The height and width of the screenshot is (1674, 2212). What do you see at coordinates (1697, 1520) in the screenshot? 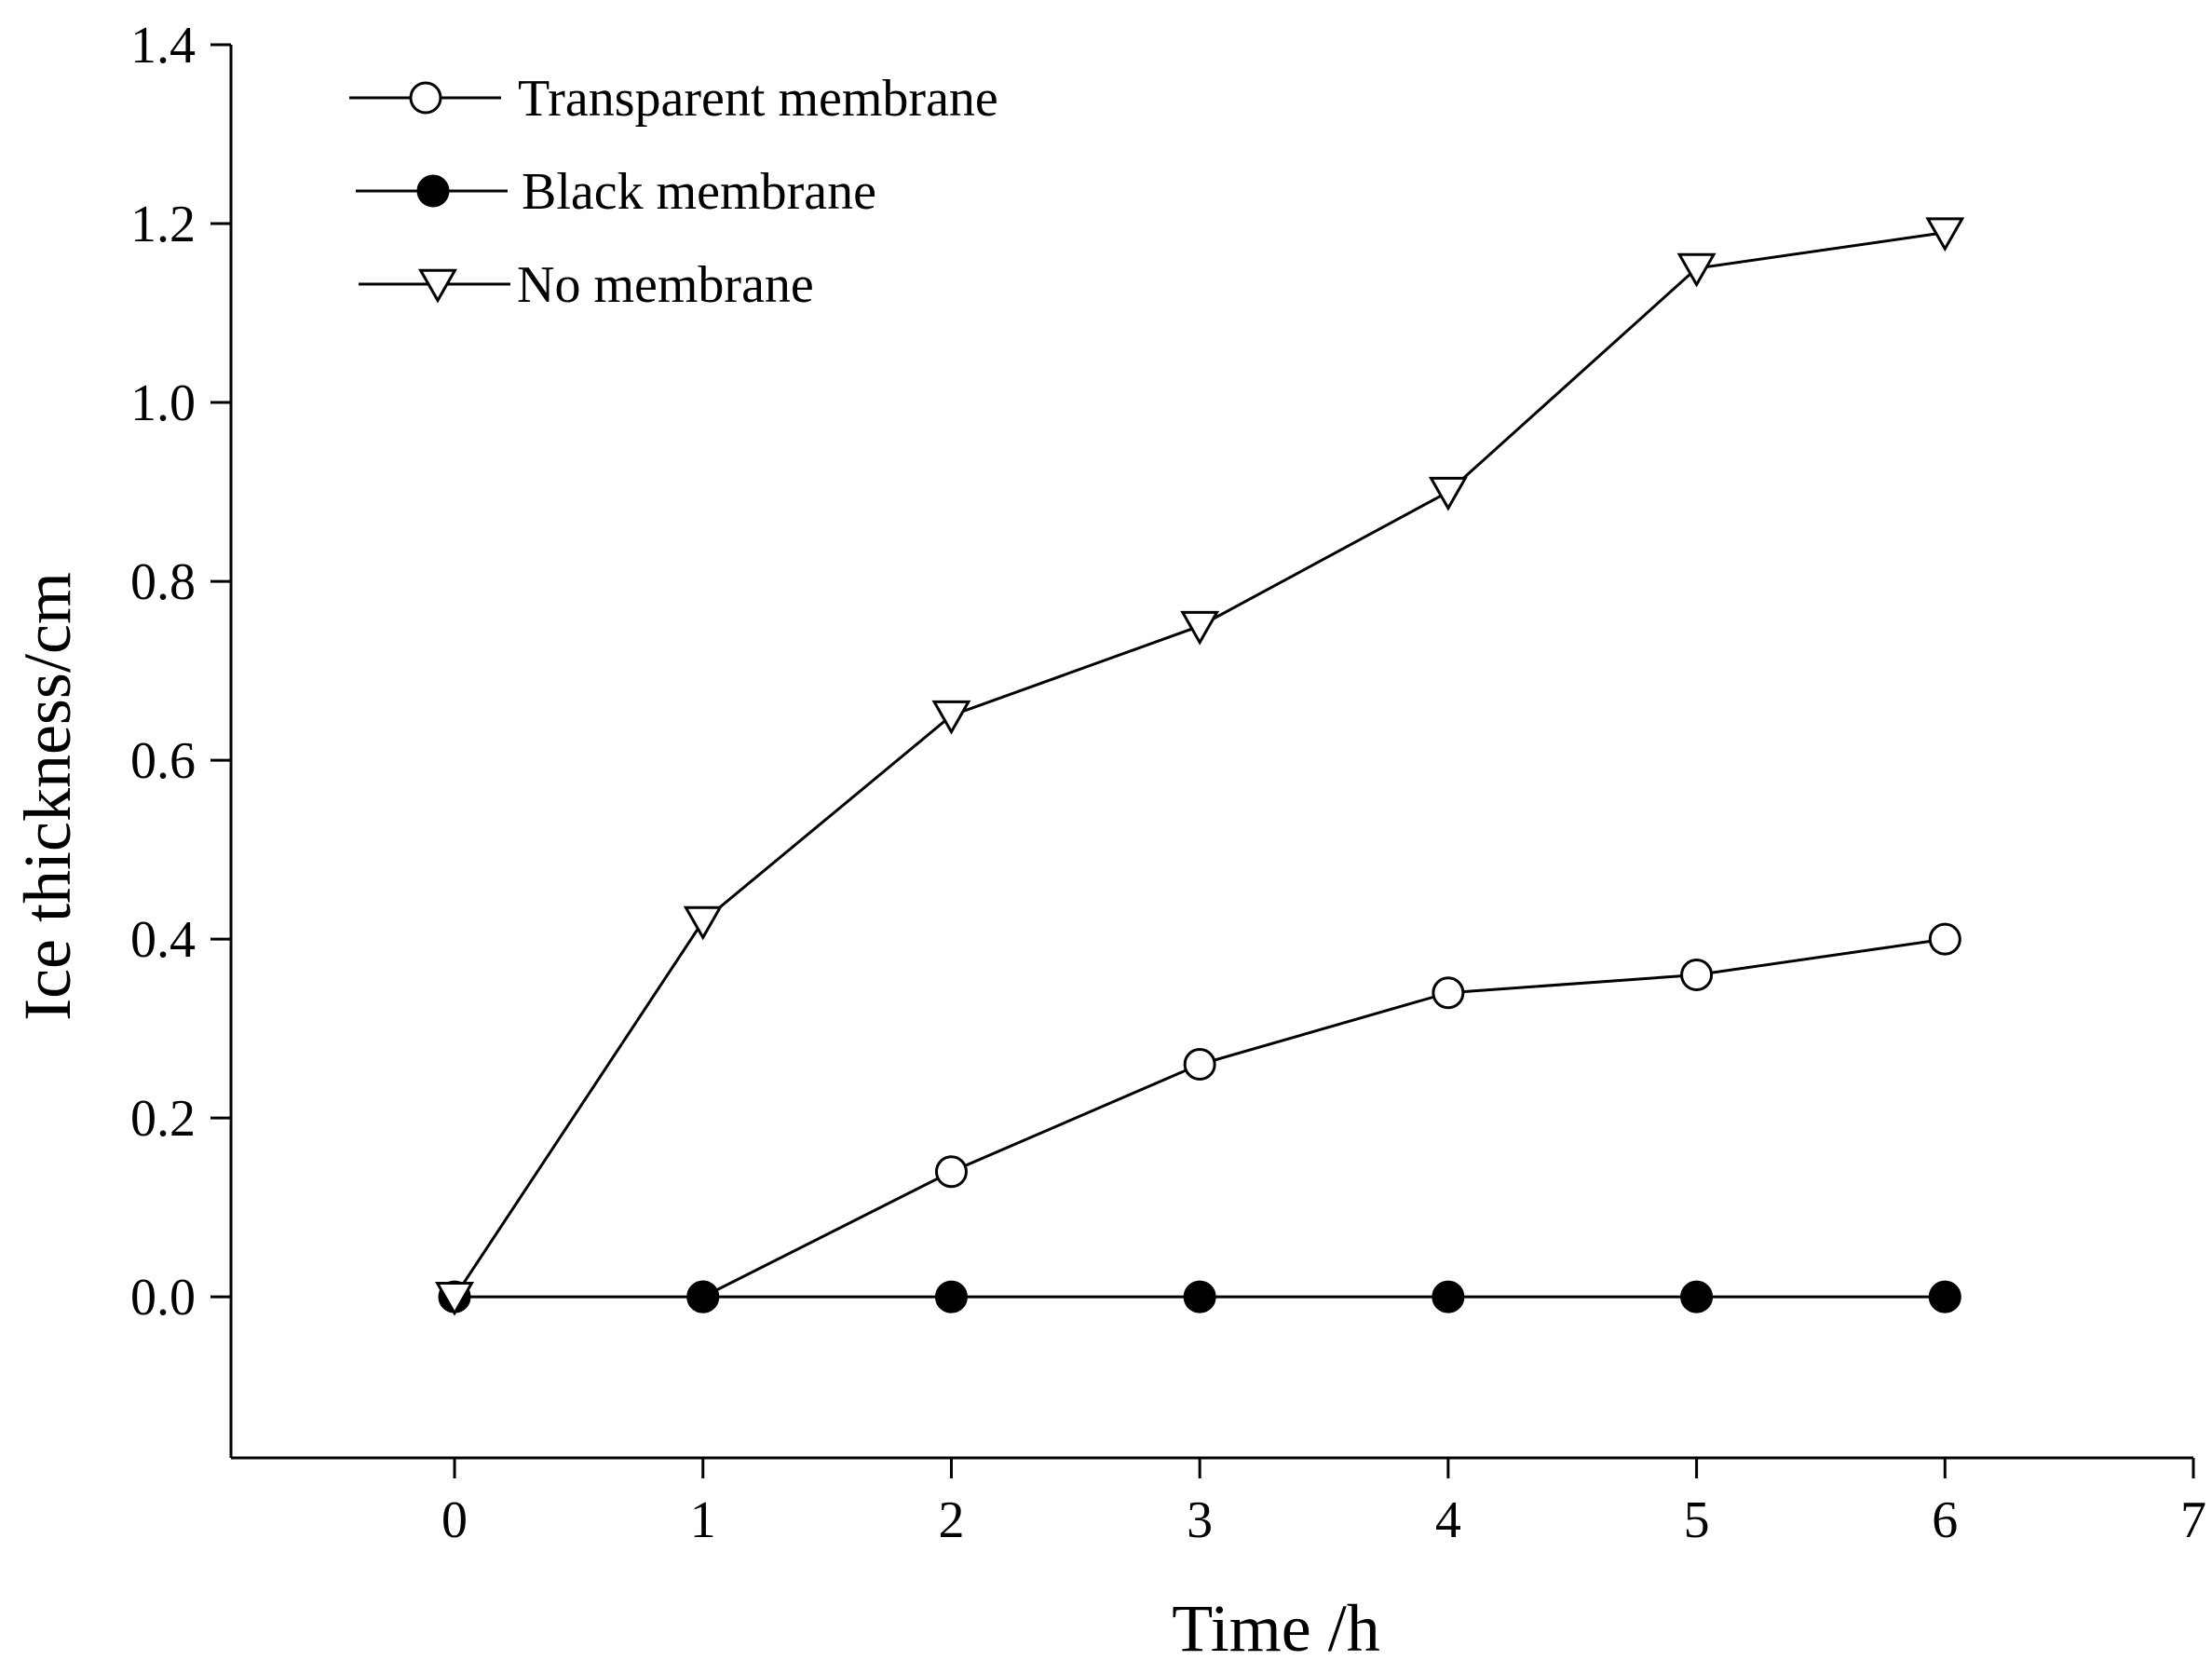
I see `x-tick-label: 5` at bounding box center [1697, 1520].